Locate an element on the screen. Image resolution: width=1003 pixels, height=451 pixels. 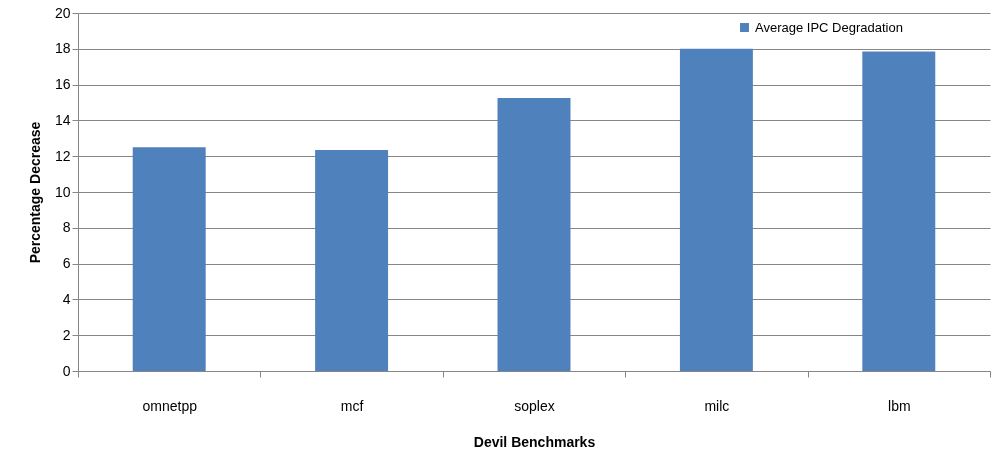
y-tick-label: 20 is located at coordinates (62, 12).